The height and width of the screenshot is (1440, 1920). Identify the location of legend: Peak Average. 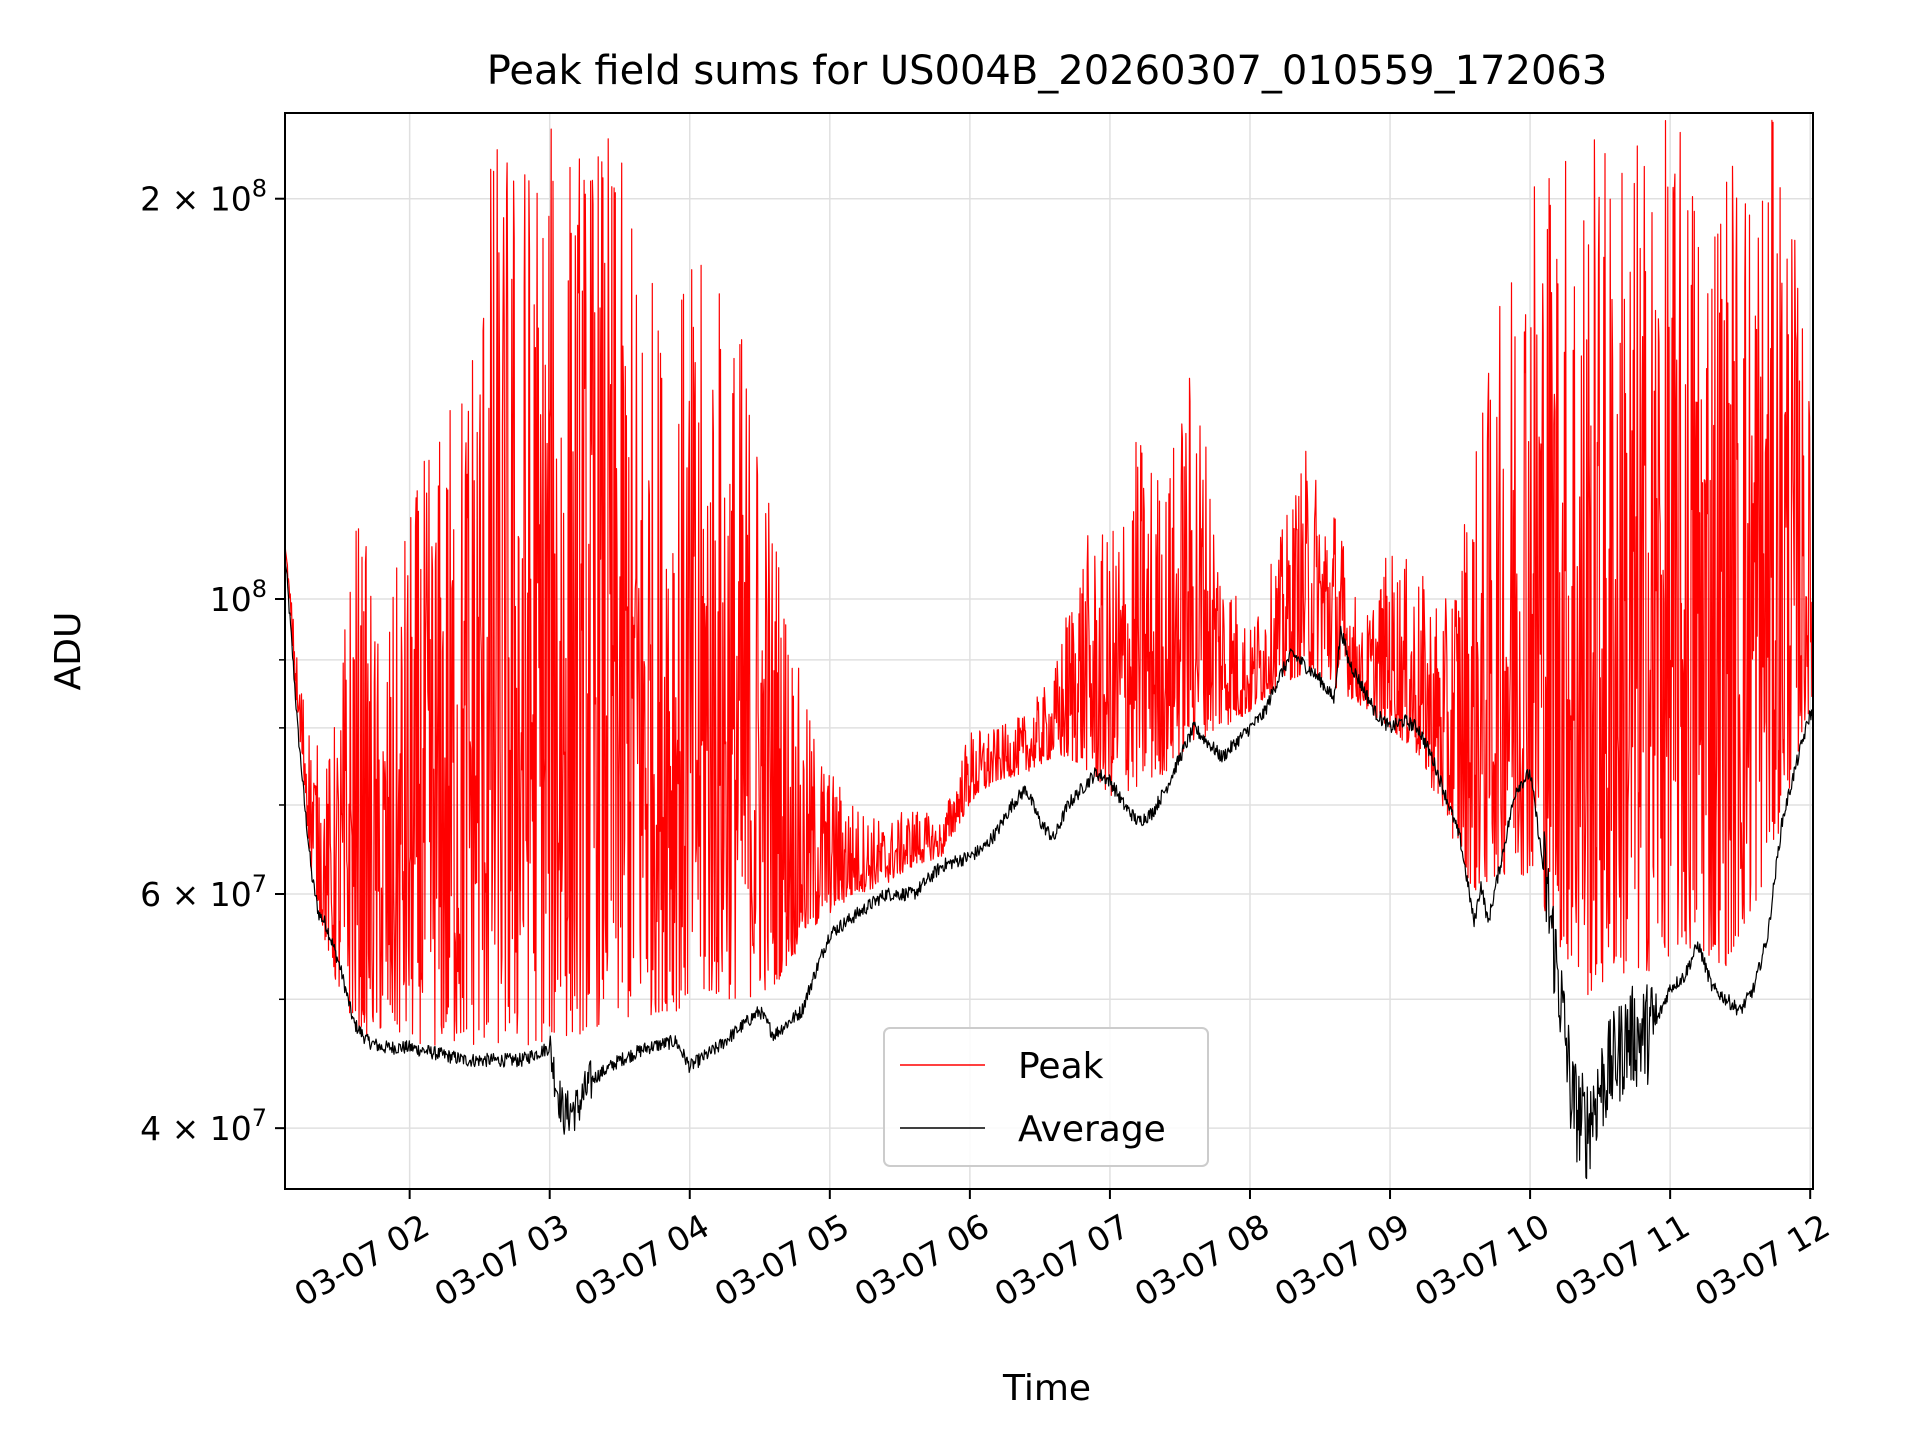
(1046, 1097).